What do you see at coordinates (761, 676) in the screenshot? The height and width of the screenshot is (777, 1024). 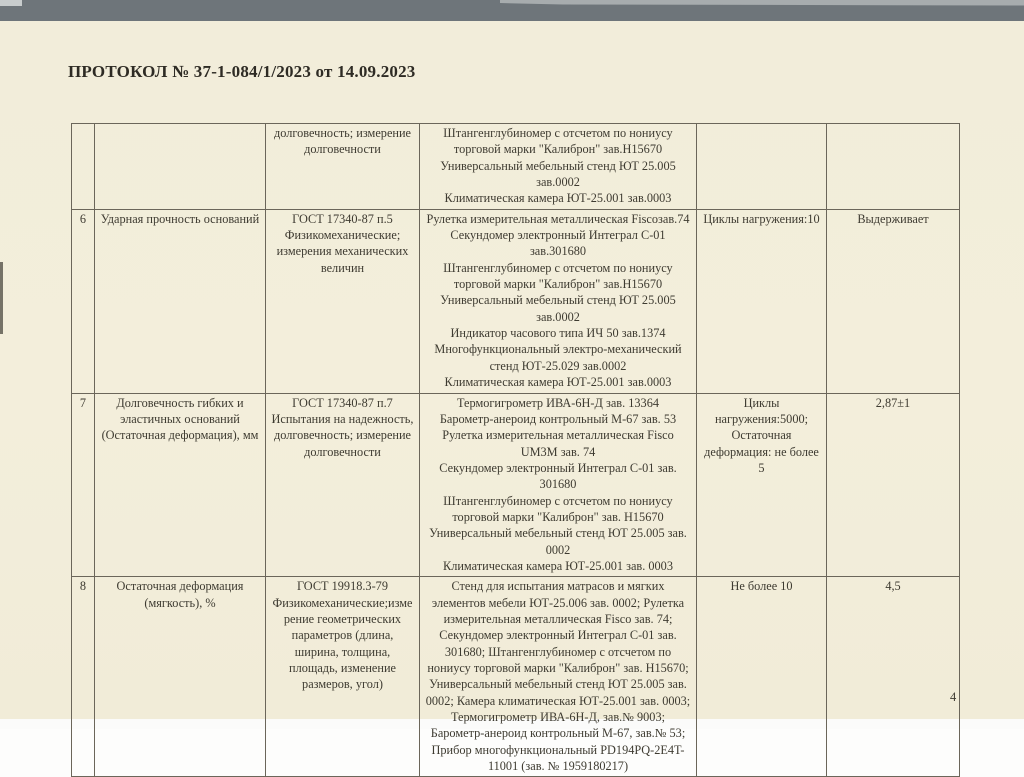 I see `norm-cell: Не более 10` at bounding box center [761, 676].